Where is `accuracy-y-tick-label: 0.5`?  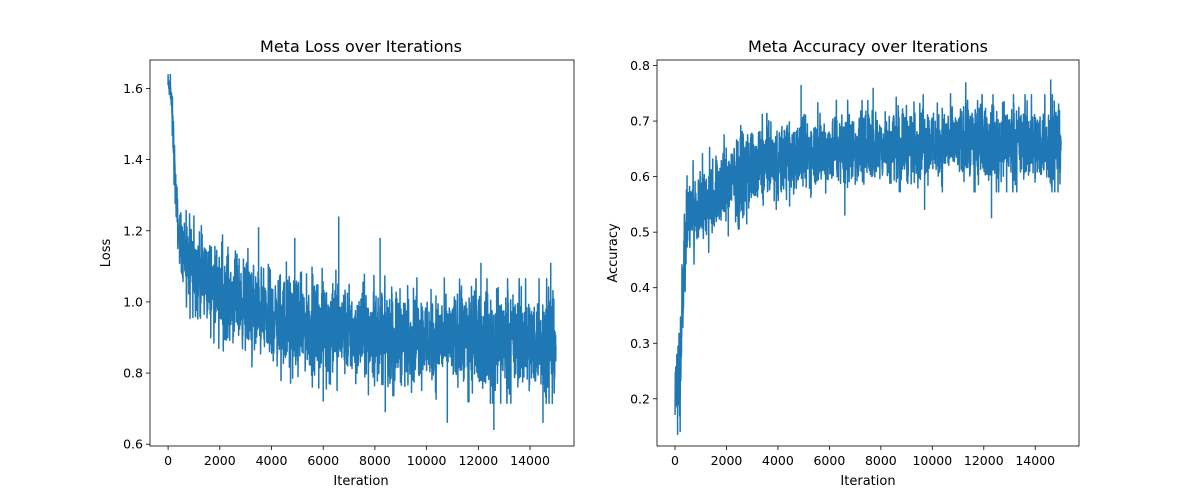
accuracy-y-tick-label: 0.5 is located at coordinates (640, 232).